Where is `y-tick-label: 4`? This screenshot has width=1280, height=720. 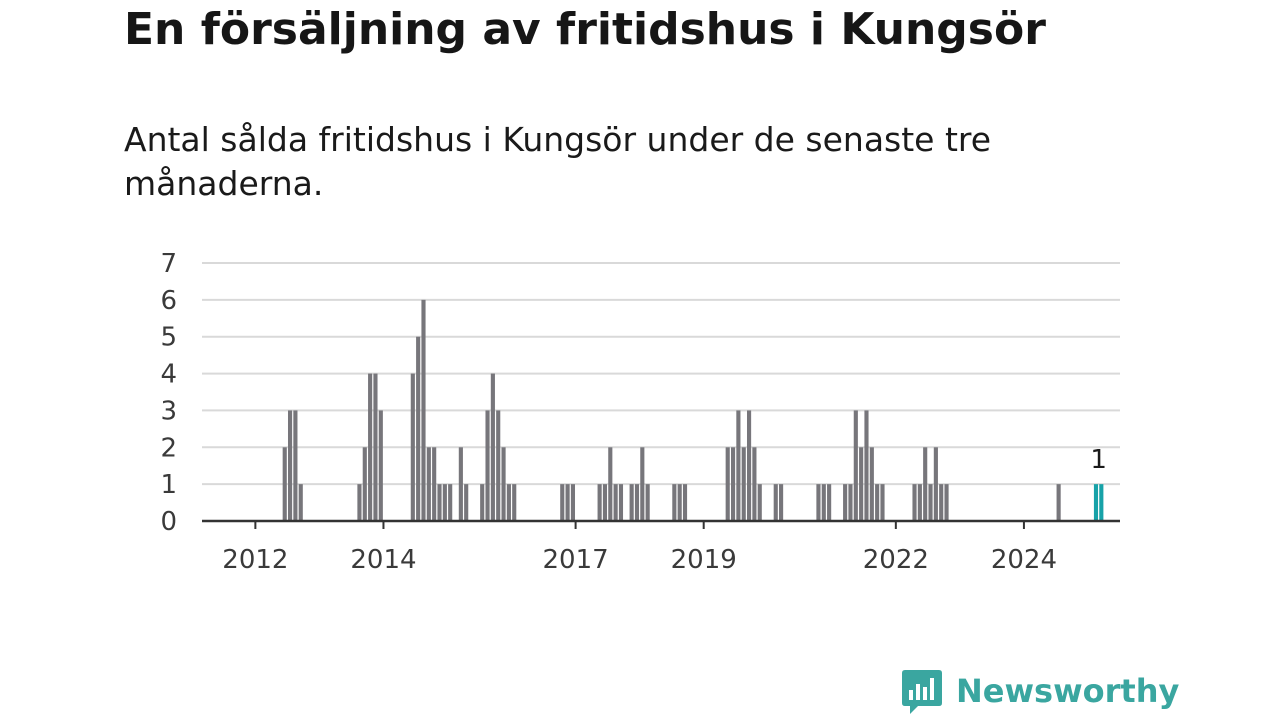 y-tick-label: 4 is located at coordinates (168, 375).